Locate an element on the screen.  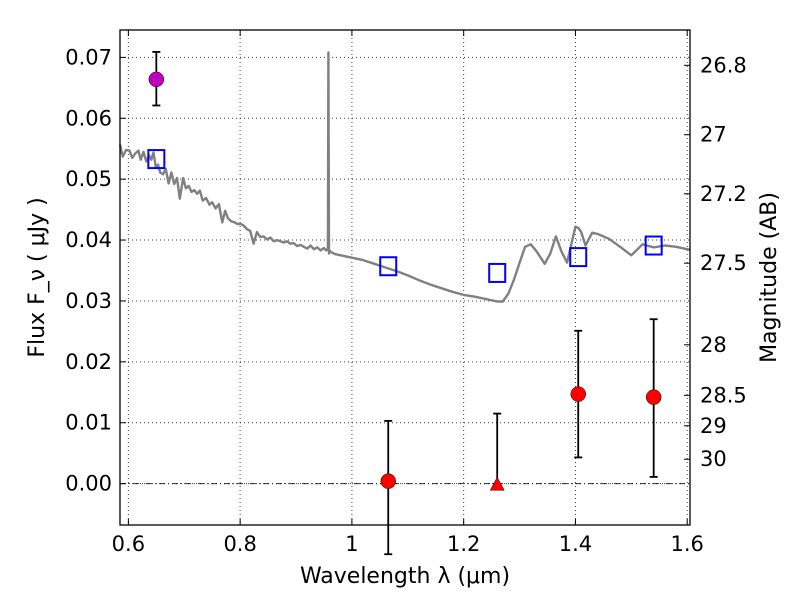
y-tick-label: 0.07 is located at coordinates (88, 57).